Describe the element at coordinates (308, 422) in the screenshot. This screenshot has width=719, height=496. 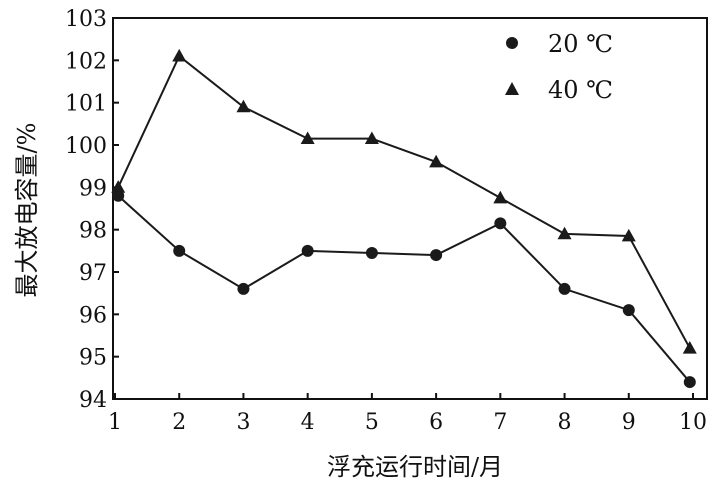
I see `x-tick-label: 4` at that location.